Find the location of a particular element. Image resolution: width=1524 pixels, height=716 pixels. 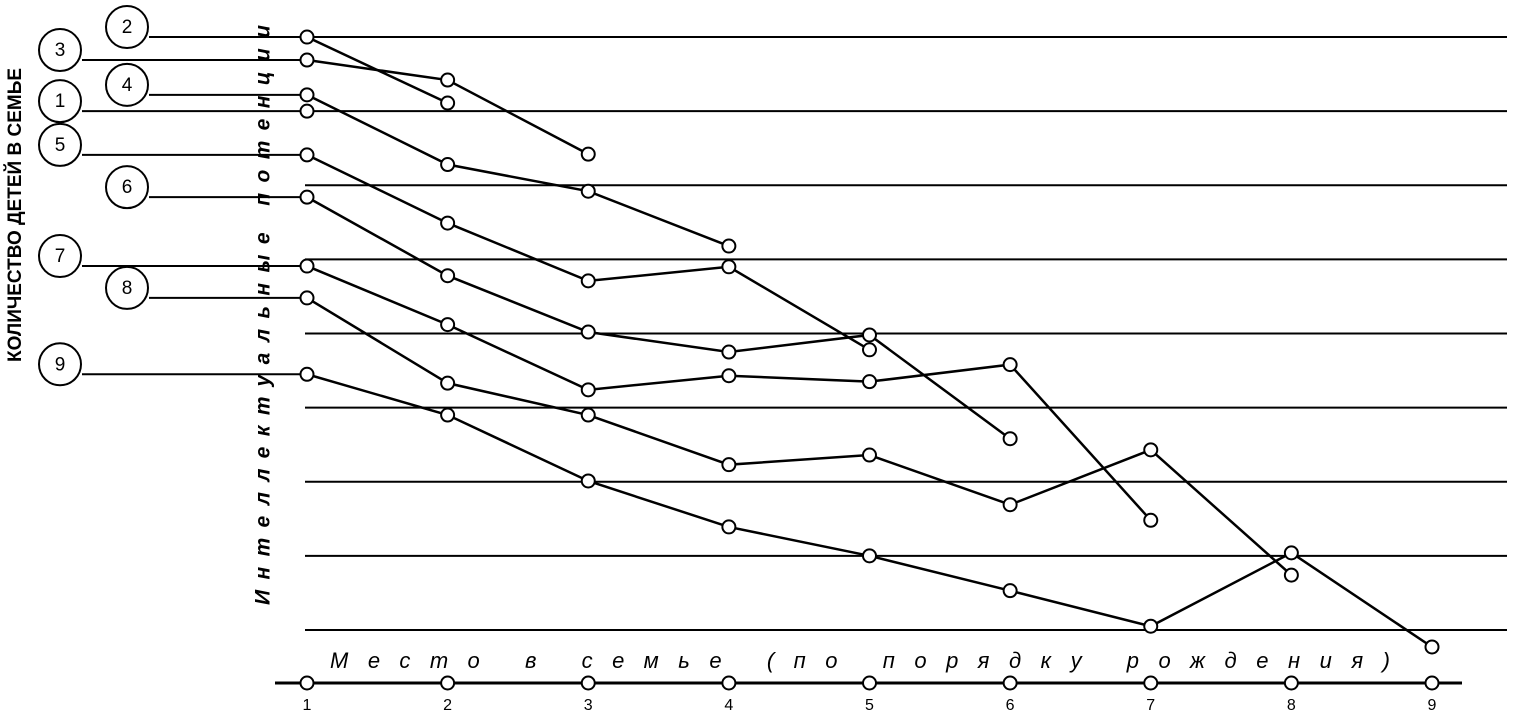

legend-label: 6 is located at coordinates (127, 187).